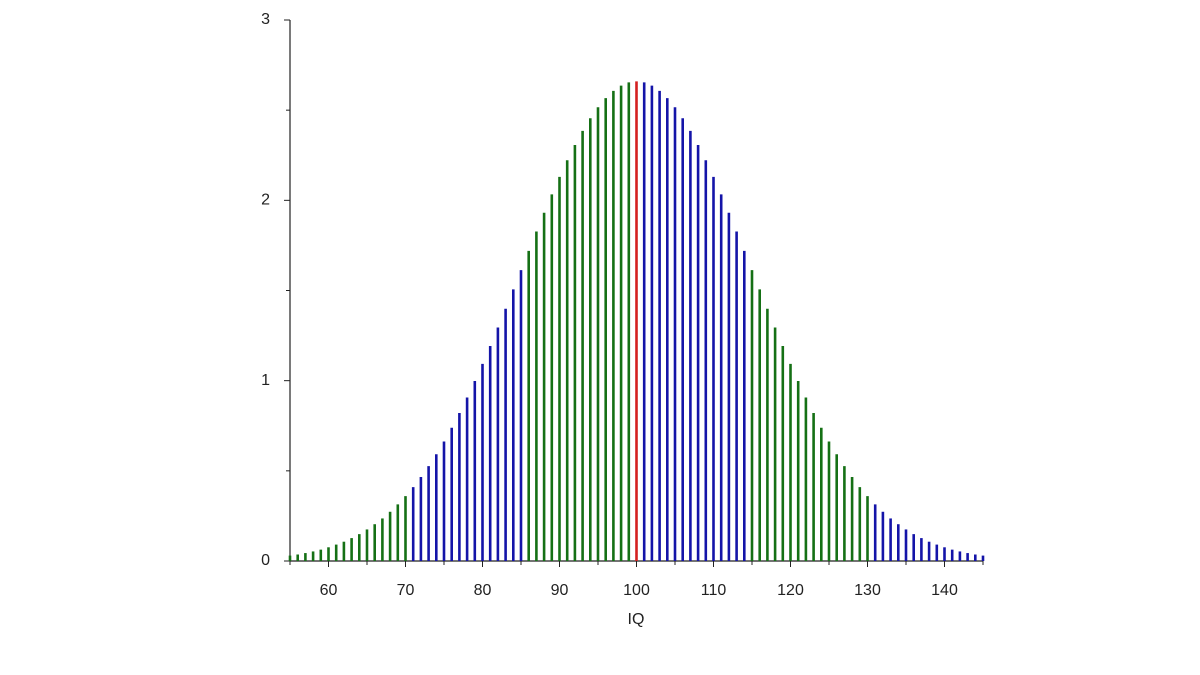  I want to click on y-tick-label: 3, so click(265, 19).